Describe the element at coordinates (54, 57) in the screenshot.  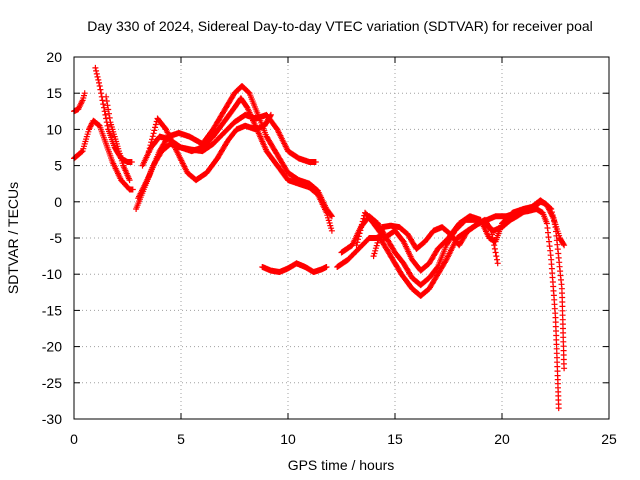
I see `y-tick-label: 20` at that location.